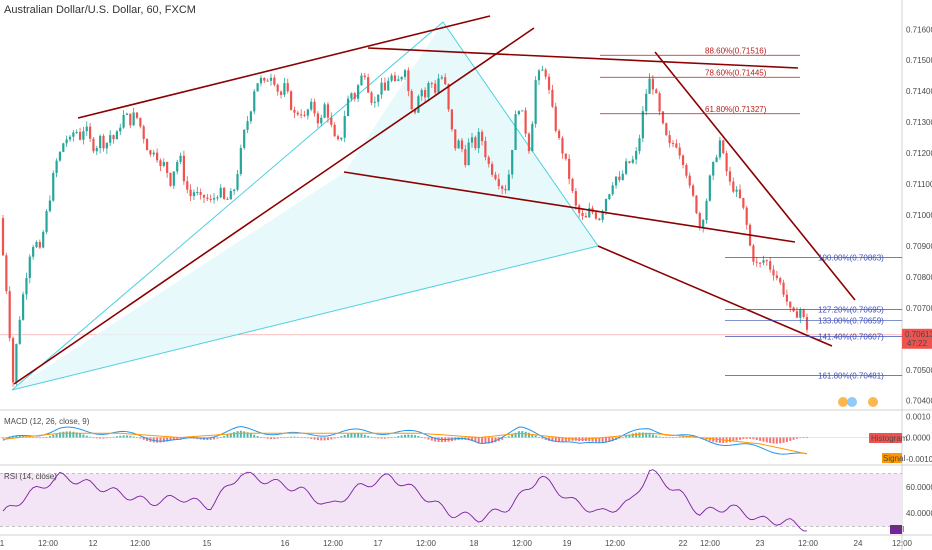 The height and width of the screenshot is (550, 932). Describe the element at coordinates (405, 500) in the screenshot. I see `rsi-line` at that location.